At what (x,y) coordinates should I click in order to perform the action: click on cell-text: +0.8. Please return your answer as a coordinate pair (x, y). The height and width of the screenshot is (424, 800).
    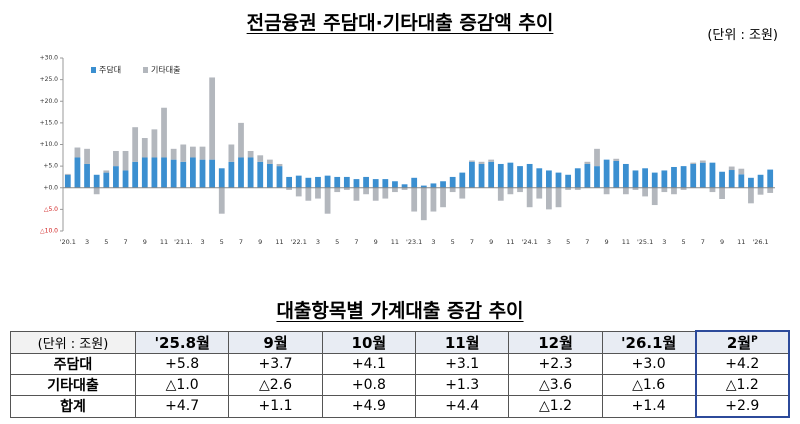
    Looking at the image, I should click on (368, 385).